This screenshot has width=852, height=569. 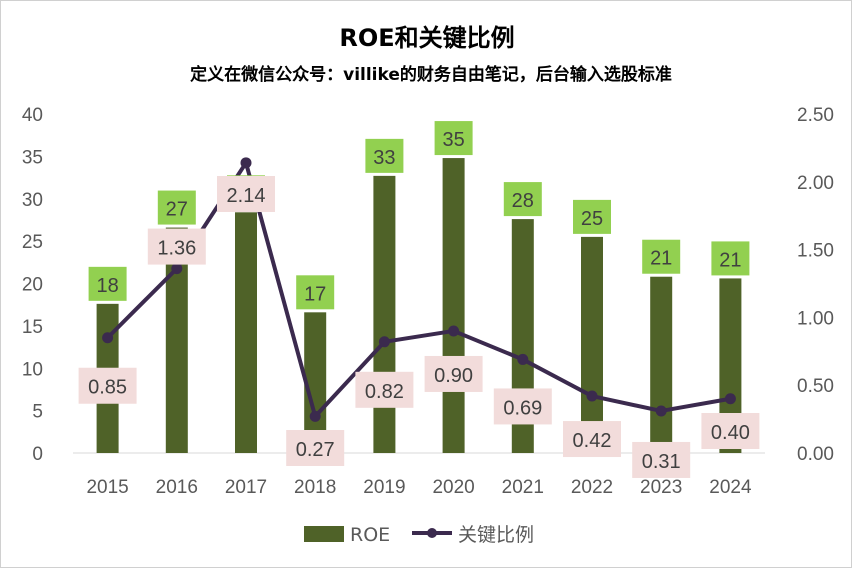 What do you see at coordinates (32, 115) in the screenshot?
I see `left-tick-label: 40` at bounding box center [32, 115].